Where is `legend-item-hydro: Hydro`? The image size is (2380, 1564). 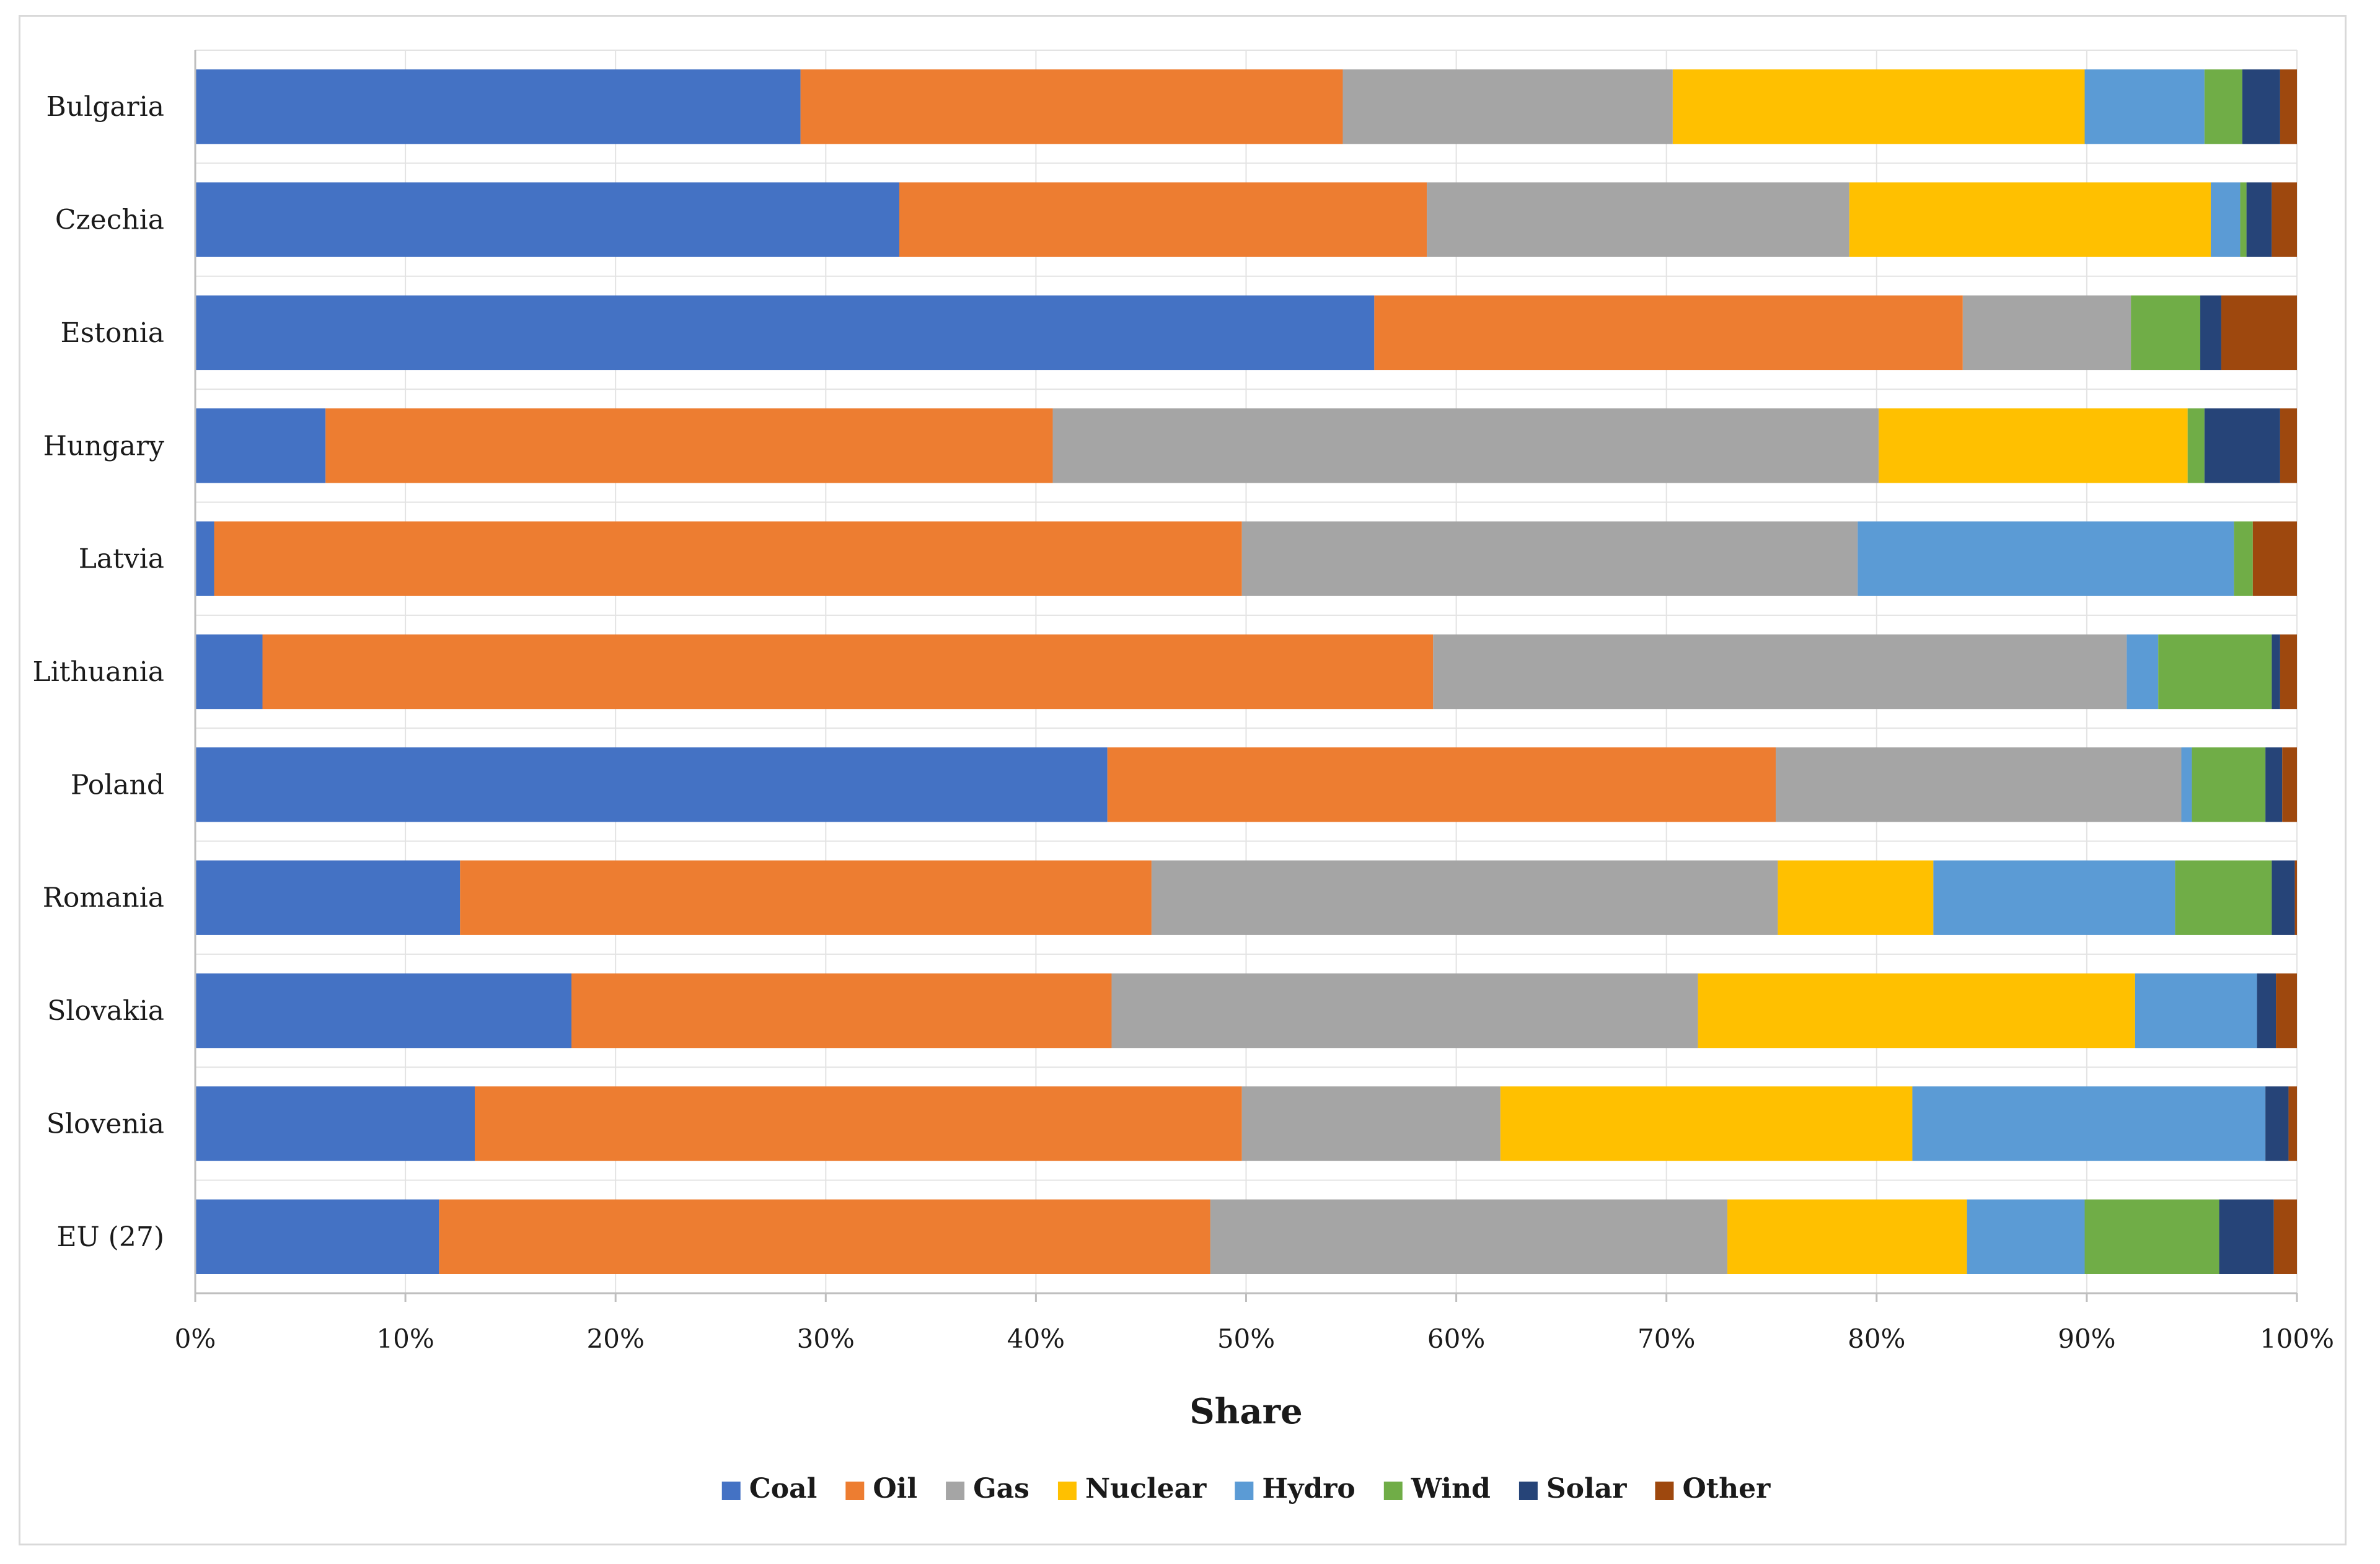
legend-item-hydro: Hydro is located at coordinates (1295, 1489).